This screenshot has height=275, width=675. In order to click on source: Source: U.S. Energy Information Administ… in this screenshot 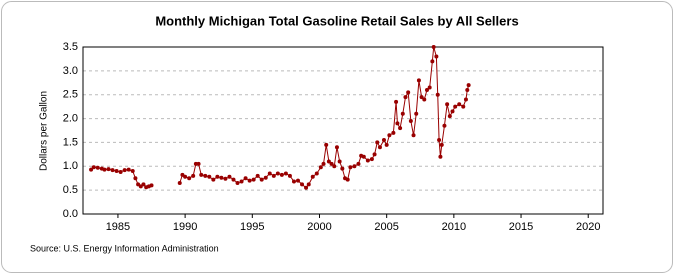, I will do `click(124, 248)`.